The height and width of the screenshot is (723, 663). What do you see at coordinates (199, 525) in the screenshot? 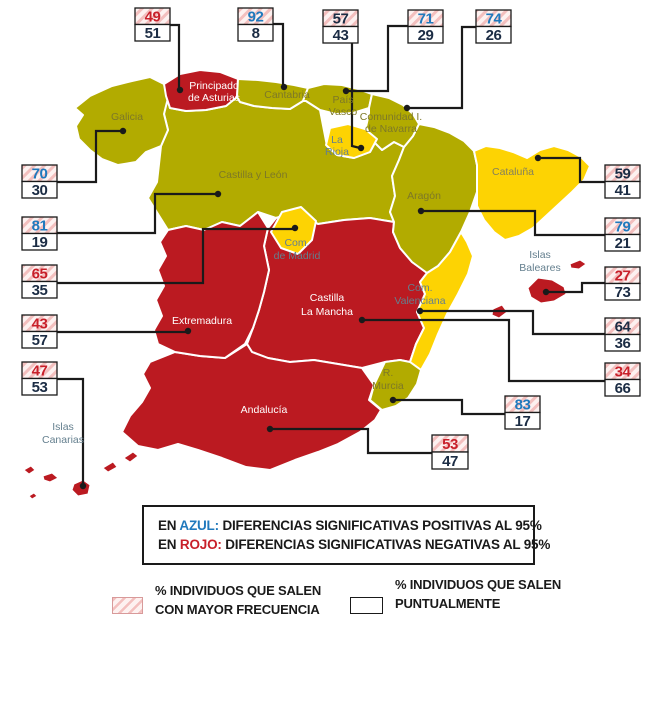
I see `azul-keyword: AZUL:` at bounding box center [199, 525].